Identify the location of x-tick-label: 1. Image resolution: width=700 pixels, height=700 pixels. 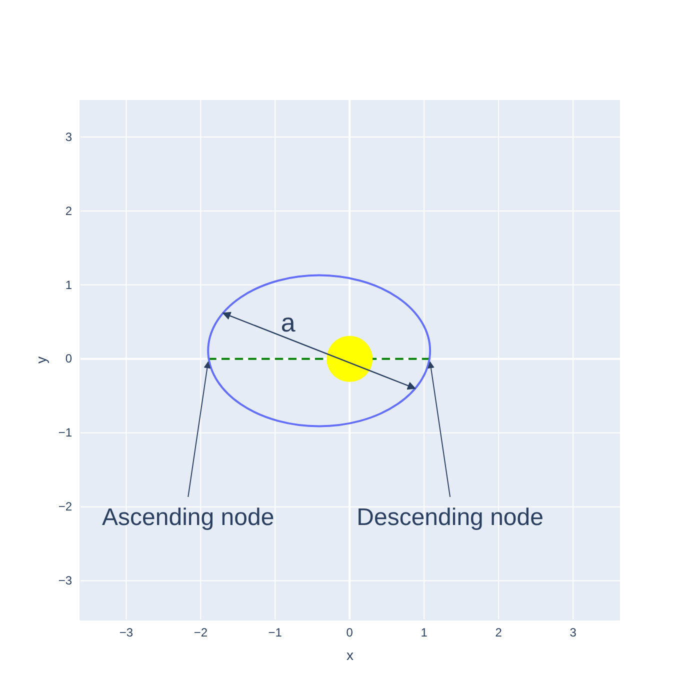
(424, 633).